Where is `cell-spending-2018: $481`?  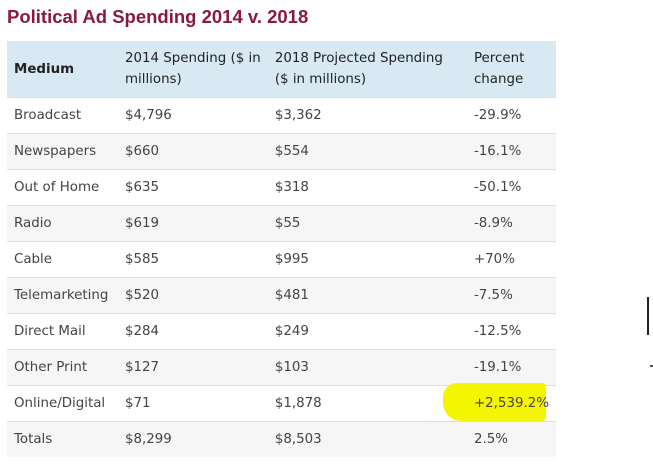
cell-spending-2018: $481 is located at coordinates (367, 295).